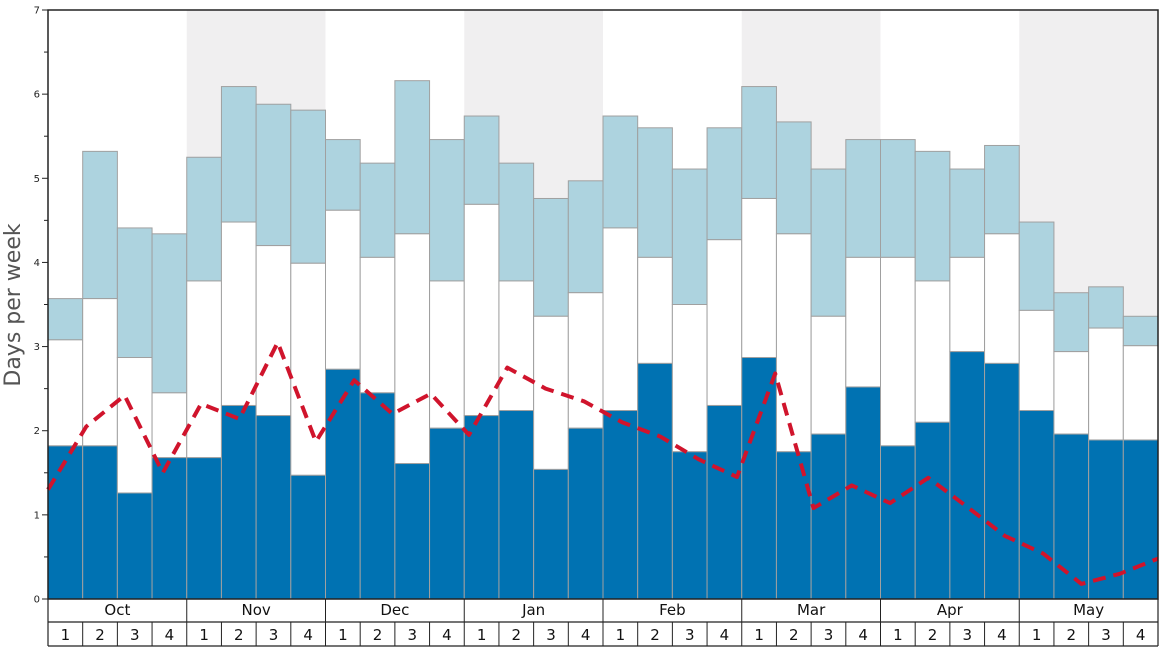 This screenshot has height=648, width=1168. I want to click on y-tick-label: 3, so click(37, 347).